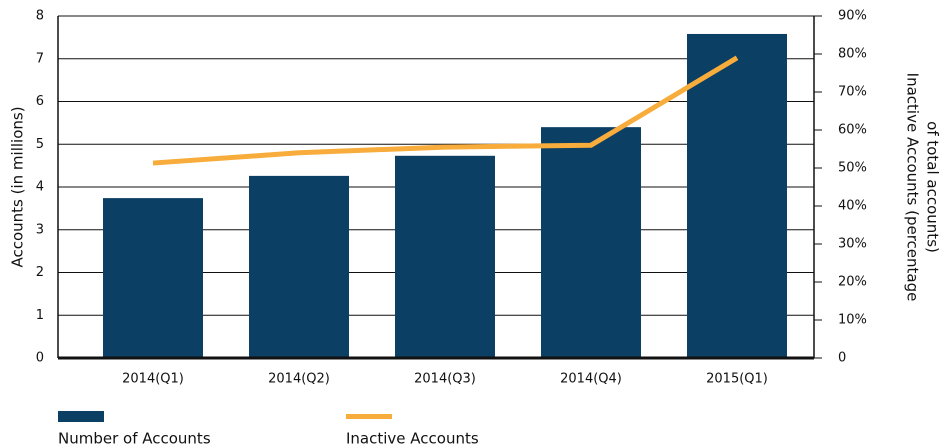  What do you see at coordinates (852, 244) in the screenshot?
I see `y2-tick-label: 30%` at bounding box center [852, 244].